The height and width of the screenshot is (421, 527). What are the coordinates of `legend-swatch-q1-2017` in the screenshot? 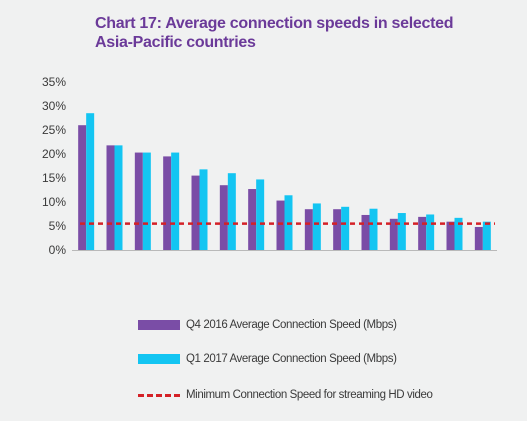 It's located at (159, 359).